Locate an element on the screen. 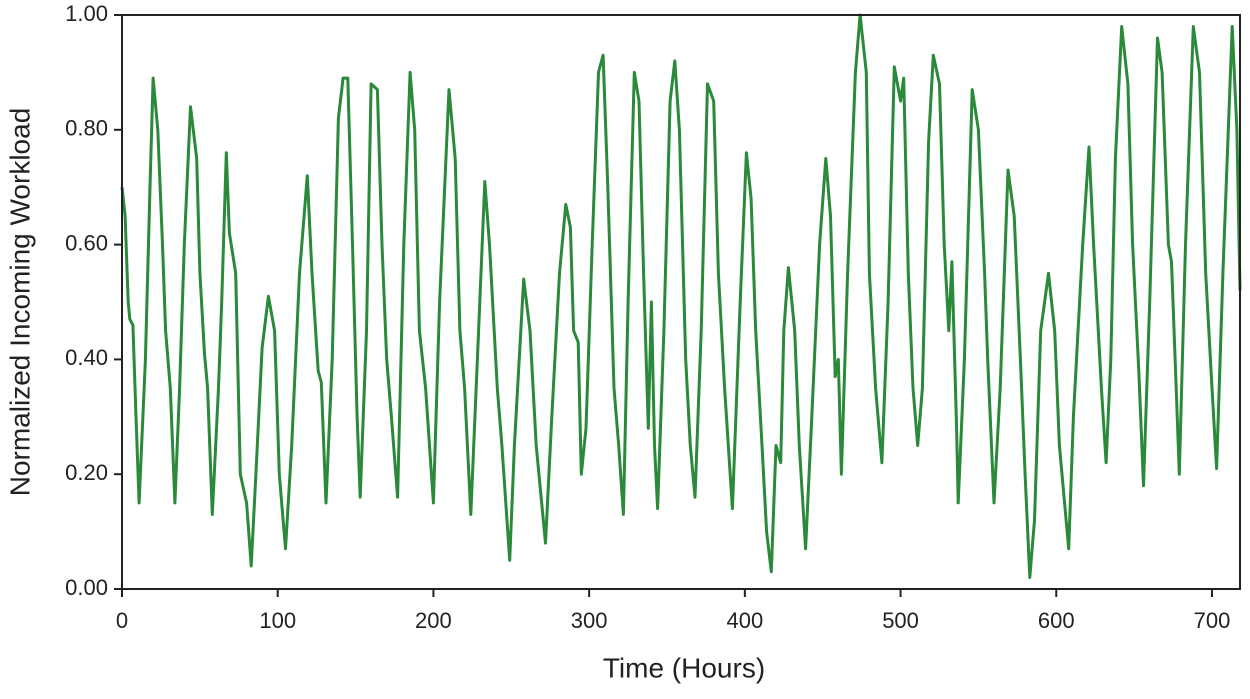 The width and height of the screenshot is (1250, 699). y-tick-label: 0.20 is located at coordinates (86, 472).